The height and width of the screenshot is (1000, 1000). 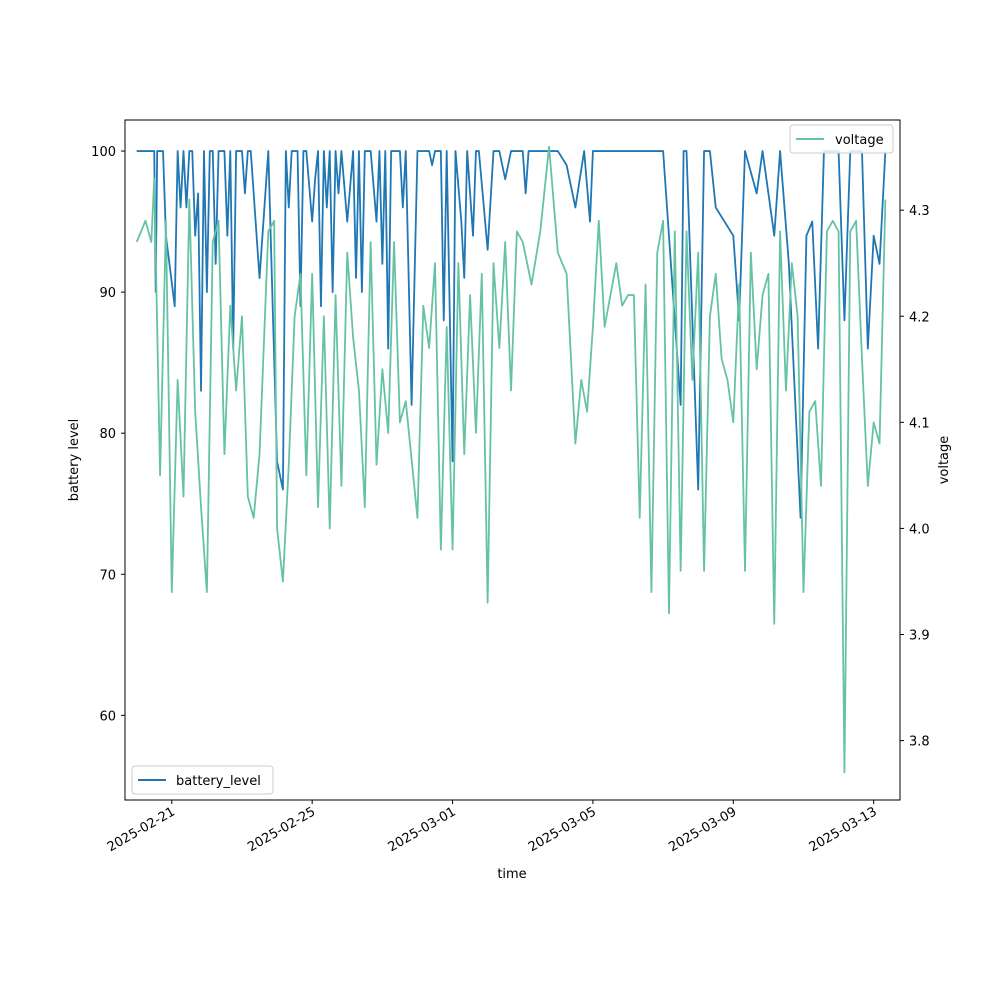 I want to click on right-y-tick-label: 4.1, so click(x=919, y=423).